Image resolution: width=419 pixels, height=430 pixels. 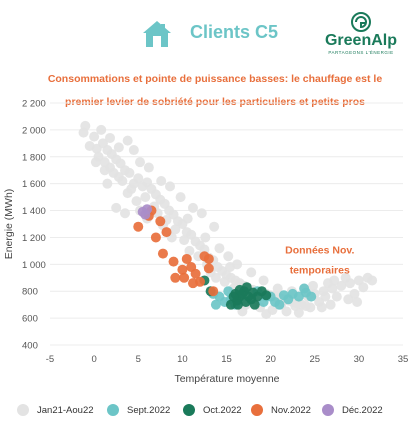 What do you see at coordinates (65, 410) in the screenshot?
I see `legend-label: Jan21-Aou22` at bounding box center [65, 410].